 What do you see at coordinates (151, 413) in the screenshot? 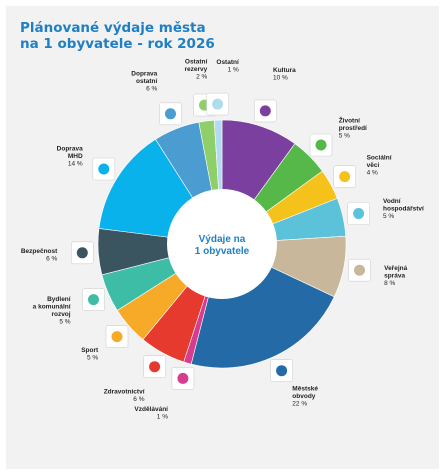
I see `slice-label-vzdelavani: Vzdělávání 1 %` at bounding box center [151, 413].